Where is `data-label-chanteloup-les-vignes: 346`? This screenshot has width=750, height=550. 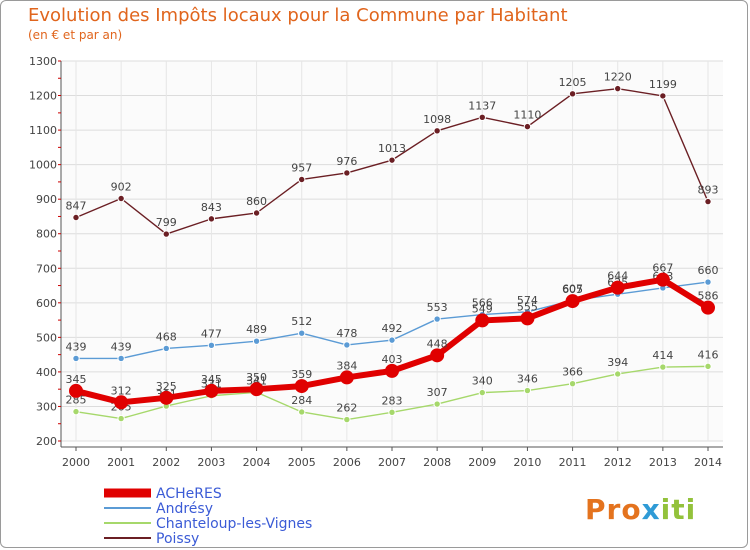
data-label-chanteloup-les-vignes: 346 is located at coordinates (527, 379).